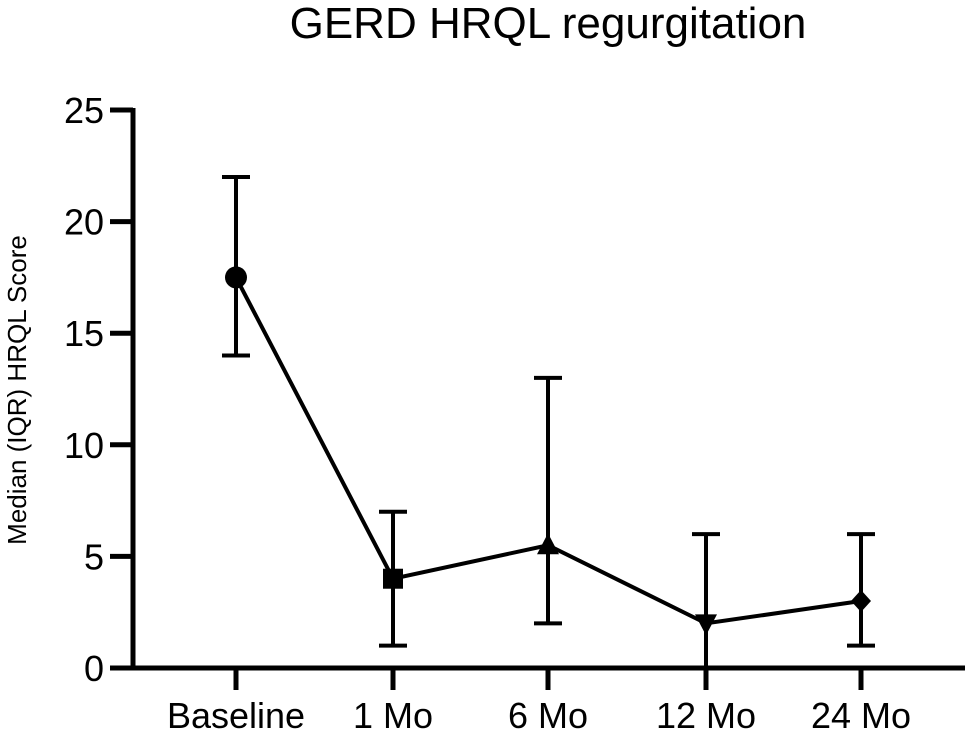 This screenshot has width=969, height=731. What do you see at coordinates (393, 578) in the screenshot?
I see `data-point-square` at bounding box center [393, 578].